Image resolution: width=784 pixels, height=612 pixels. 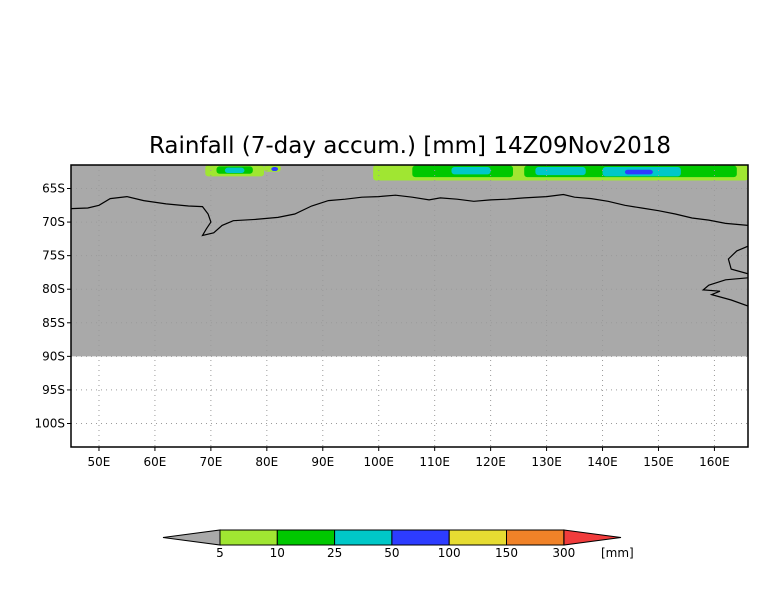 I want to click on longitude-tick-label: 60E, so click(x=154, y=462).